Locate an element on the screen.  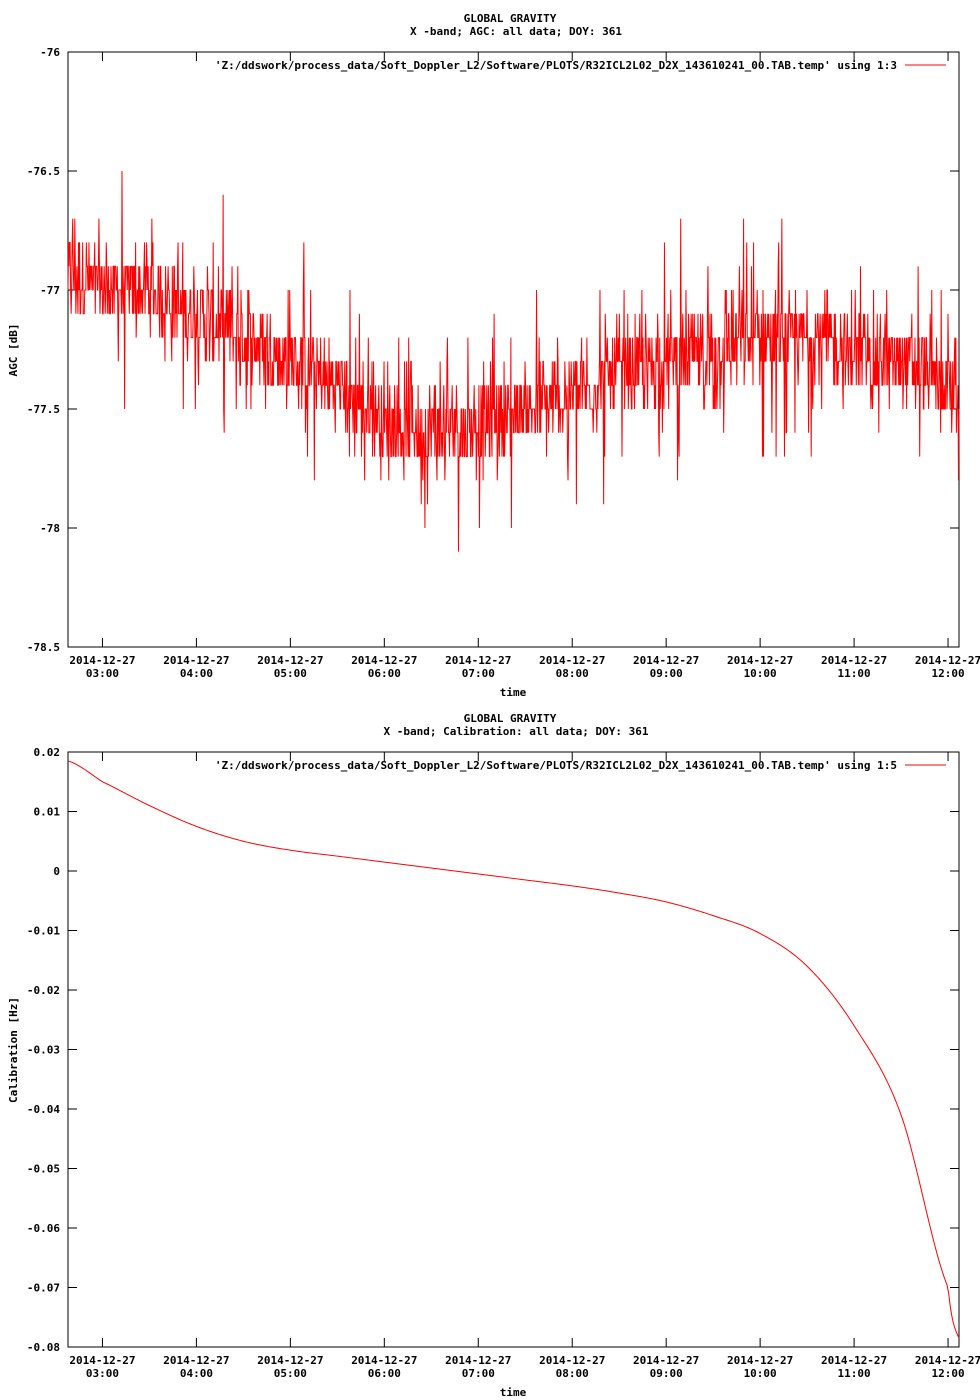
y-tick-label: -0.05 is located at coordinates (43, 1169).